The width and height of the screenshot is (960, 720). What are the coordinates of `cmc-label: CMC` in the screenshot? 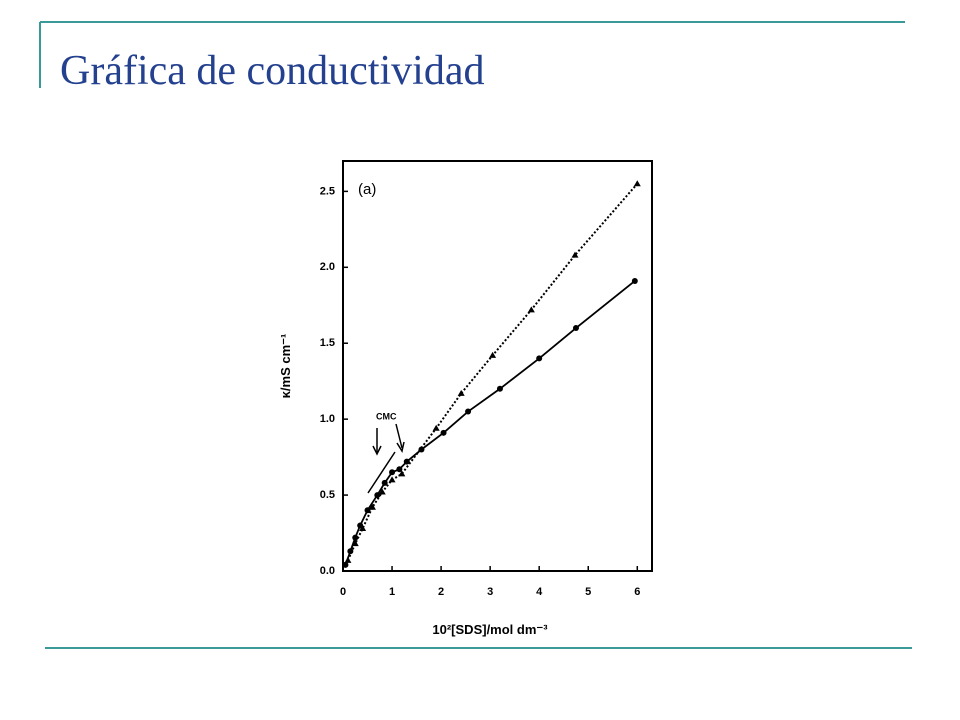 It's located at (386, 416).